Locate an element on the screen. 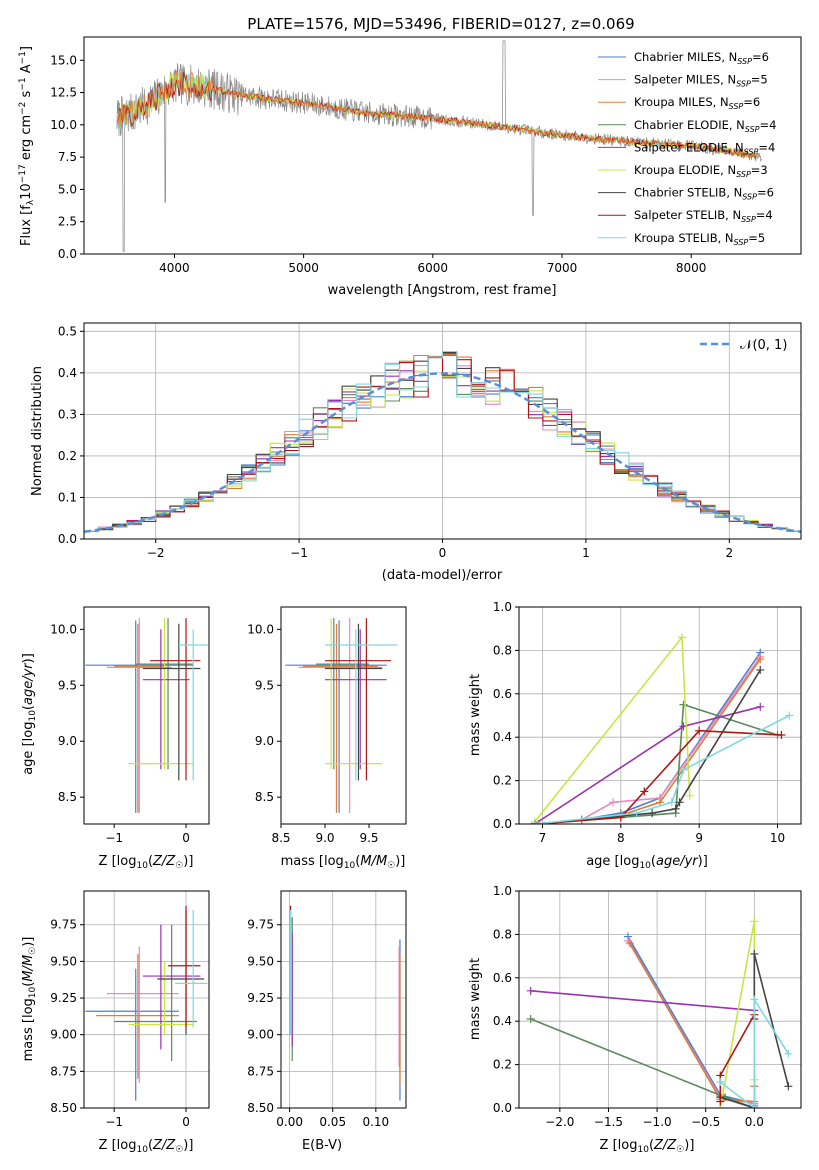 The image size is (819, 1170). spectrum-x-axis-label: wavelength [Angstrom, rest frame] is located at coordinates (442, 290).